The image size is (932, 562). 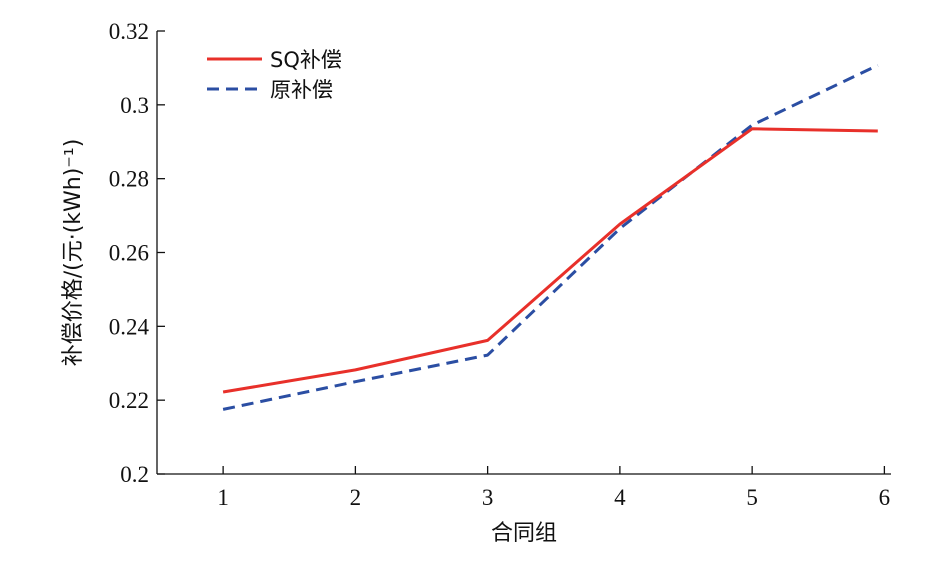 What do you see at coordinates (306, 60) in the screenshot?
I see `legend-label-1: SQ补偿` at bounding box center [306, 60].